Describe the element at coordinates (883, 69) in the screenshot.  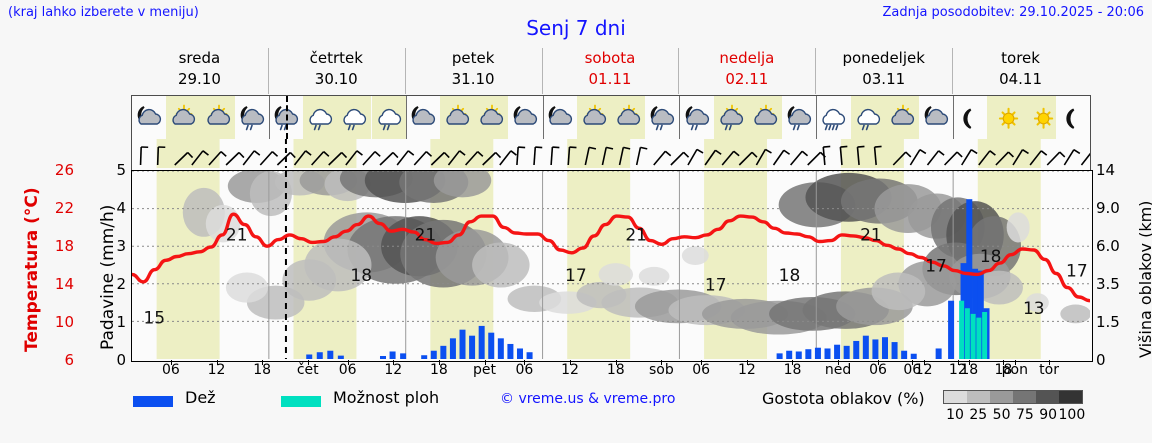
I see `day-header-5: ponedeljek 03.11` at that location.